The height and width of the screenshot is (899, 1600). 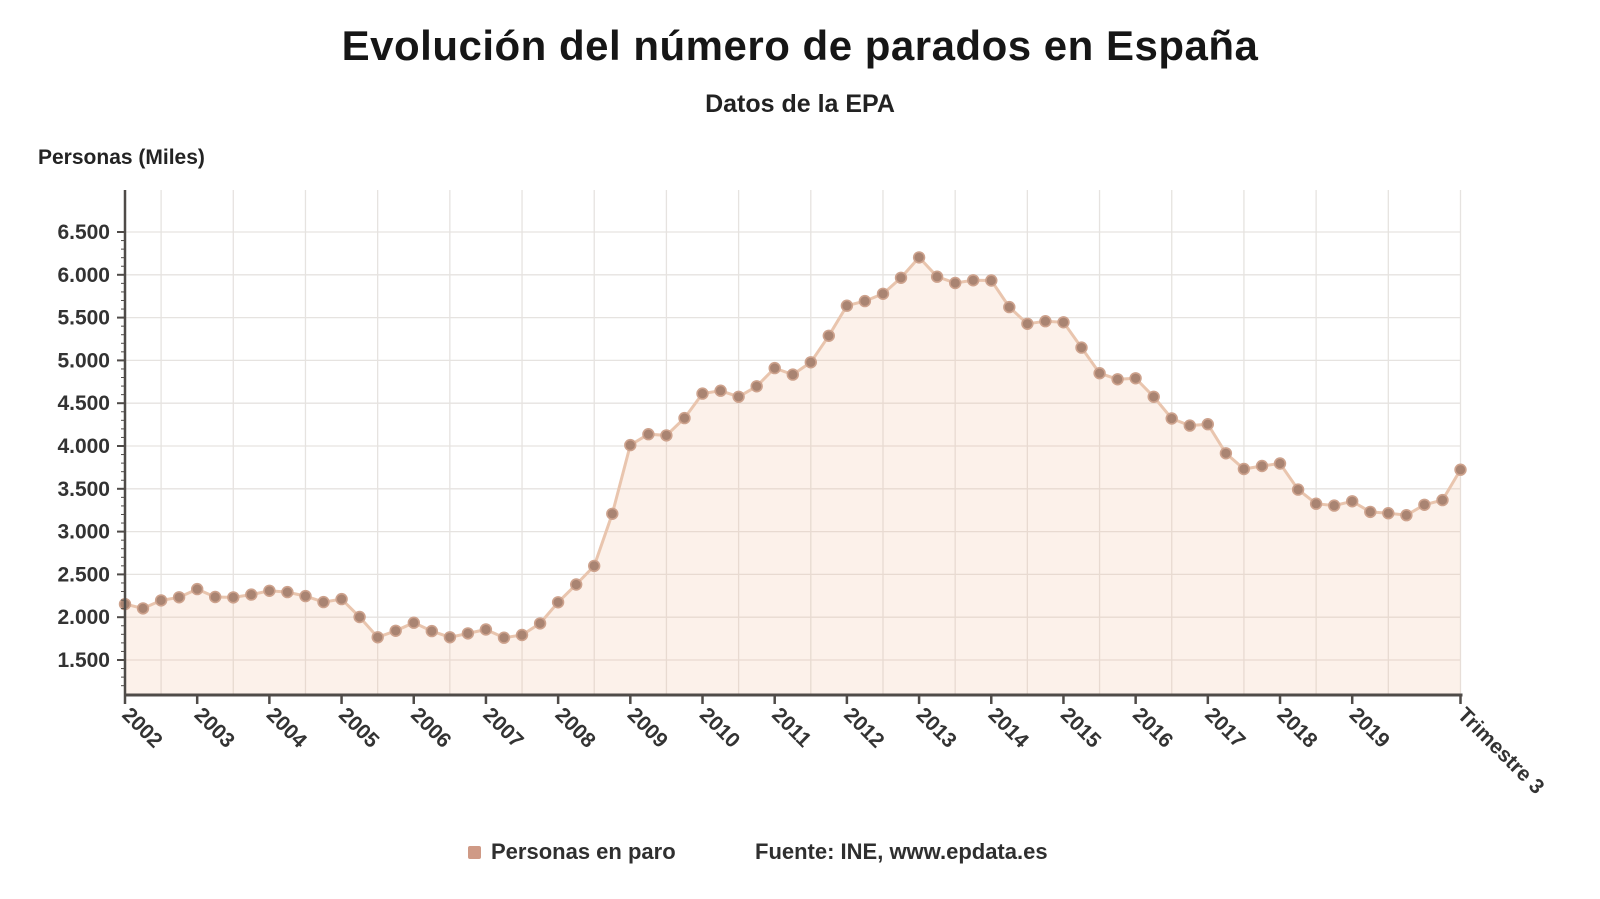 What do you see at coordinates (936, 727) in the screenshot?
I see `x-tick-label: 2013` at bounding box center [936, 727].